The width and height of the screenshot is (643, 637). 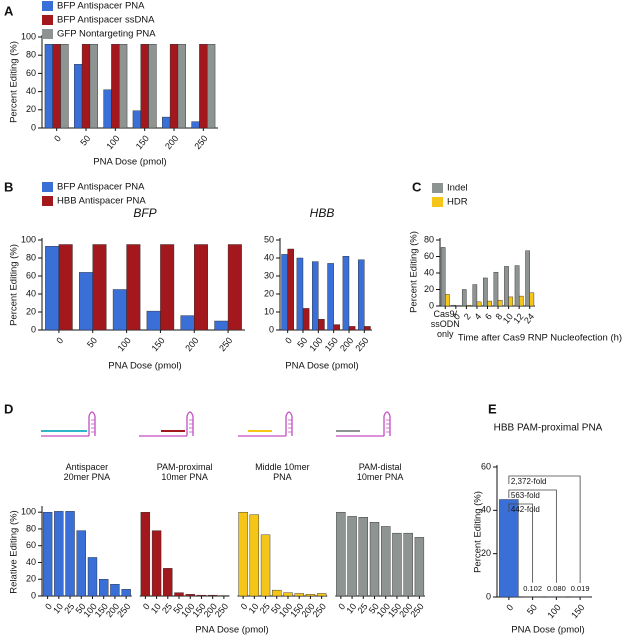 What do you see at coordinates (31, 55) in the screenshot?
I see `y-tick-label: 80` at bounding box center [31, 55].